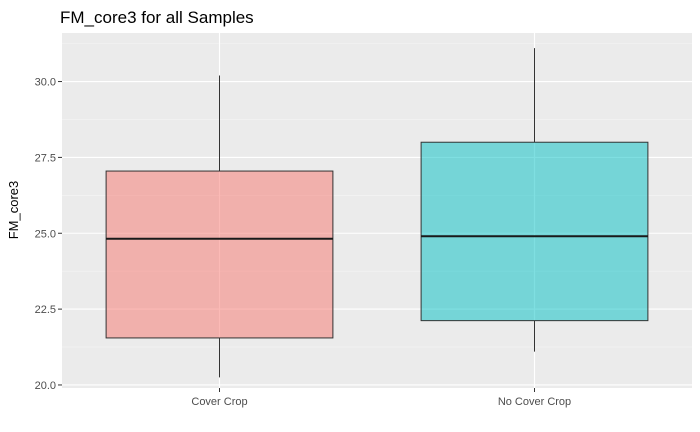  I want to click on x-tick-label: Cover Crop, so click(219, 402).